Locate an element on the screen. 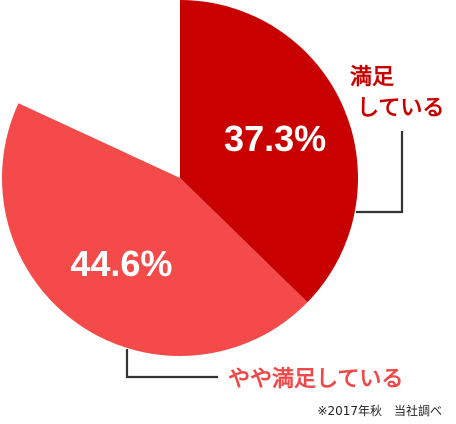 The height and width of the screenshot is (424, 456). category-label-2: やや満足している is located at coordinates (315, 379).